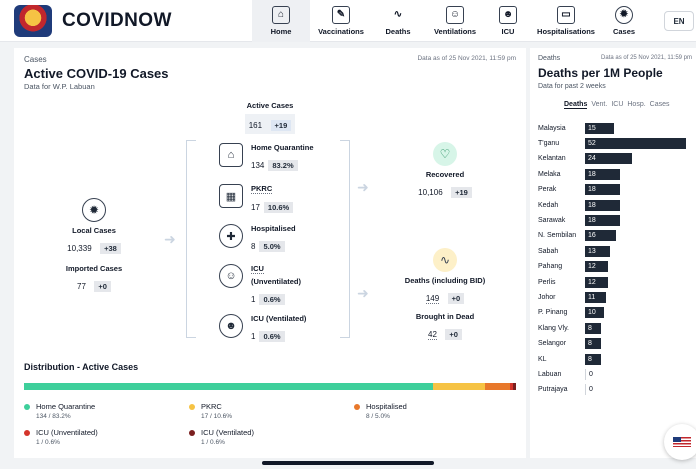 The image size is (696, 469). What do you see at coordinates (432, 335) in the screenshot?
I see `bid-value: 42` at bounding box center [432, 335].